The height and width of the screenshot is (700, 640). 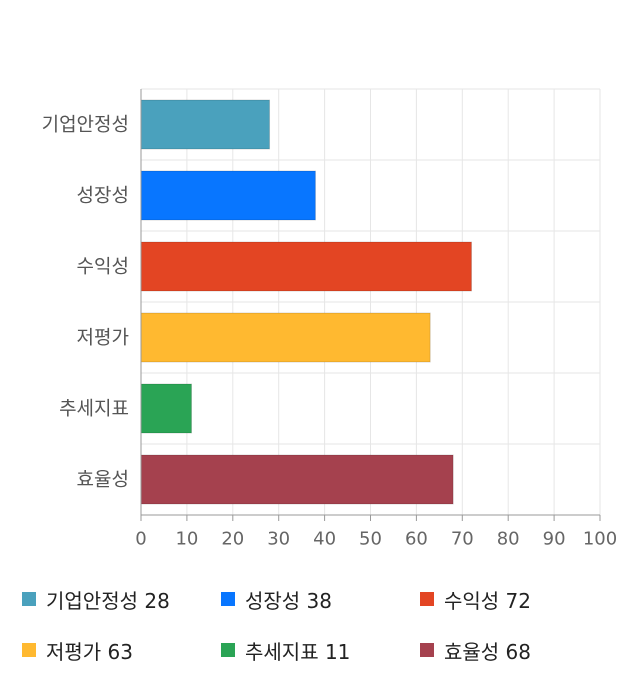 I want to click on category-label: 효율성, so click(x=103, y=480).